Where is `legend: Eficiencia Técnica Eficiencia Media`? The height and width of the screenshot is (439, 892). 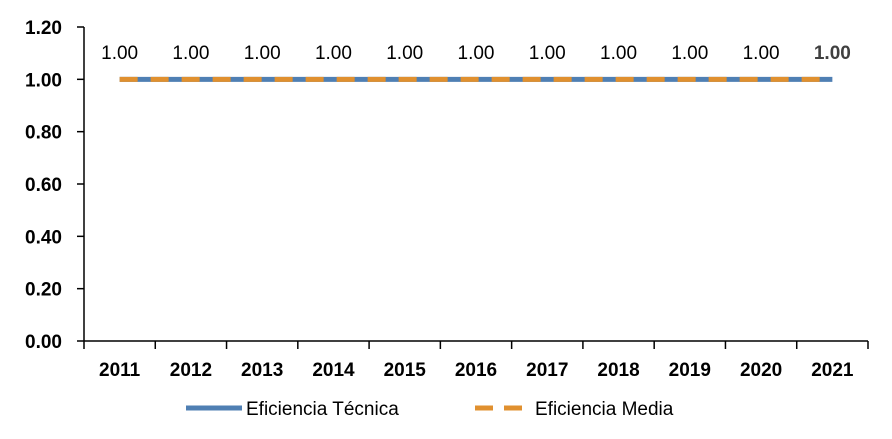
legend: Eficiencia Técnica Eficiencia Media is located at coordinates (430, 409).